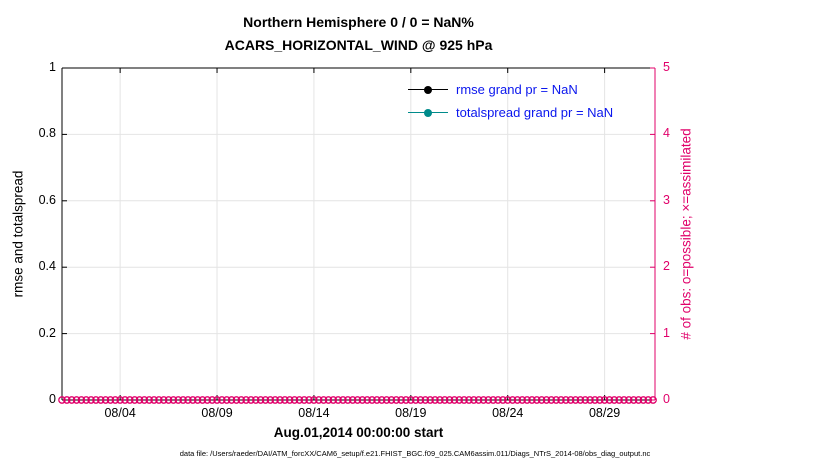  What do you see at coordinates (666, 399) in the screenshot?
I see `y-tick-label-right: 0` at bounding box center [666, 399].